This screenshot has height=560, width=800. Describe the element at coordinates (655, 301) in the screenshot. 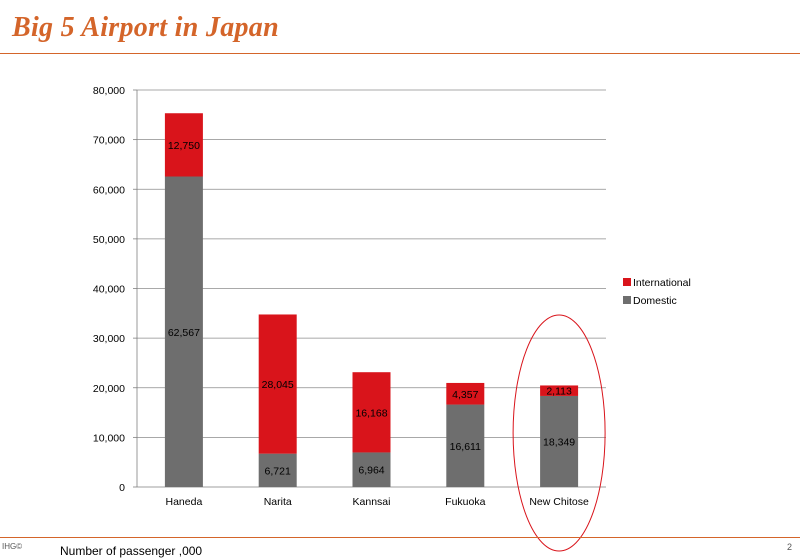

I see `legend-label: Domestic` at that location.